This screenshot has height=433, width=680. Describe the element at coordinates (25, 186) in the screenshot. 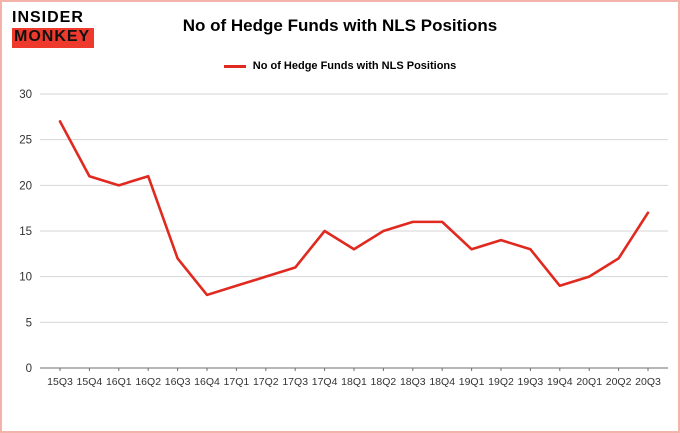

I see `svg-text: 20` at that location.